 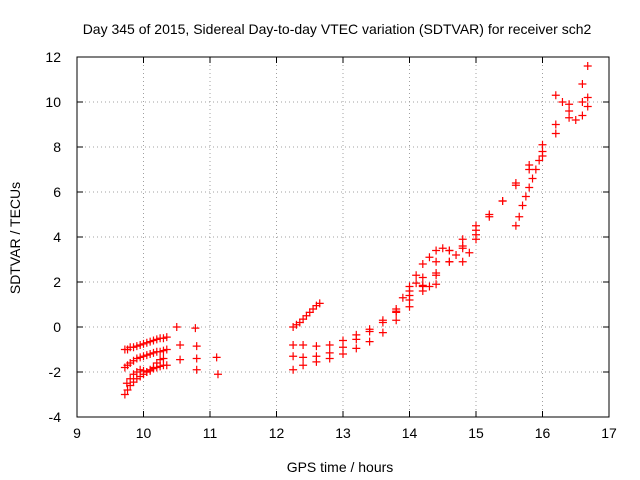 What do you see at coordinates (277, 433) in the screenshot?
I see `x-tick-label: 12` at bounding box center [277, 433].